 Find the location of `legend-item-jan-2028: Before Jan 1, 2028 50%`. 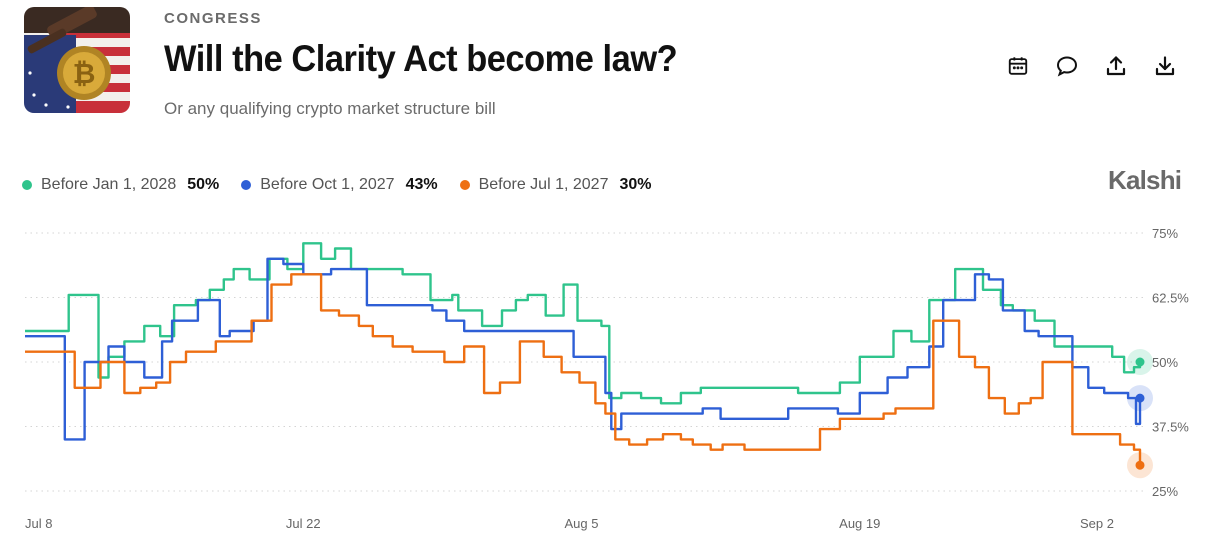

legend-item-jan-2028: Before Jan 1, 2028 50% is located at coordinates (120, 185).